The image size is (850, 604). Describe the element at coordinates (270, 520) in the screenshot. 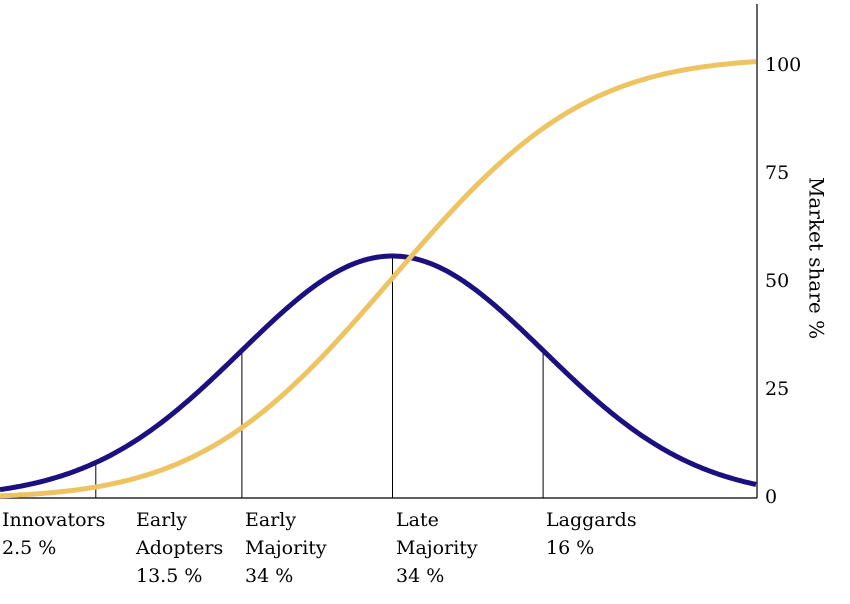

I see `segment-label-early-majority-line1: Early` at that location.